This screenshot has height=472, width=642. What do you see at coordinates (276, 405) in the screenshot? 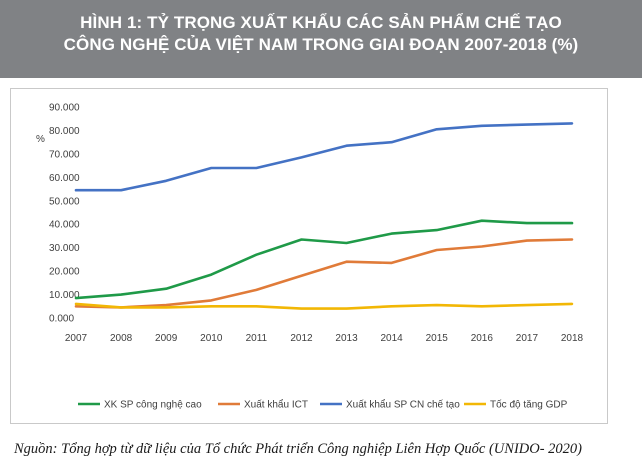
I see `legend-label: Xuất khẩu ICT` at bounding box center [276, 405].